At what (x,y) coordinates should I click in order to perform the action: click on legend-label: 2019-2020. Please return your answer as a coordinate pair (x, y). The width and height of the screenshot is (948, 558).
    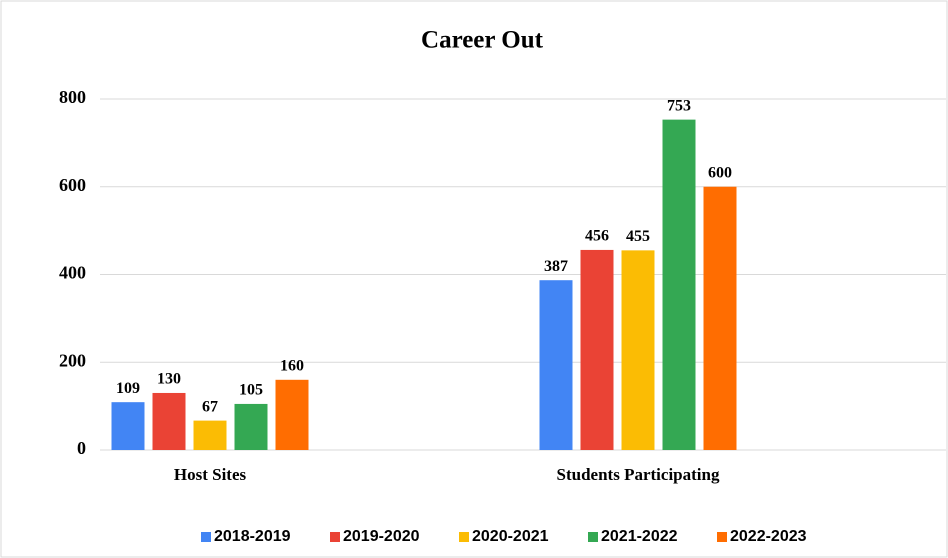
    Looking at the image, I should click on (381, 536).